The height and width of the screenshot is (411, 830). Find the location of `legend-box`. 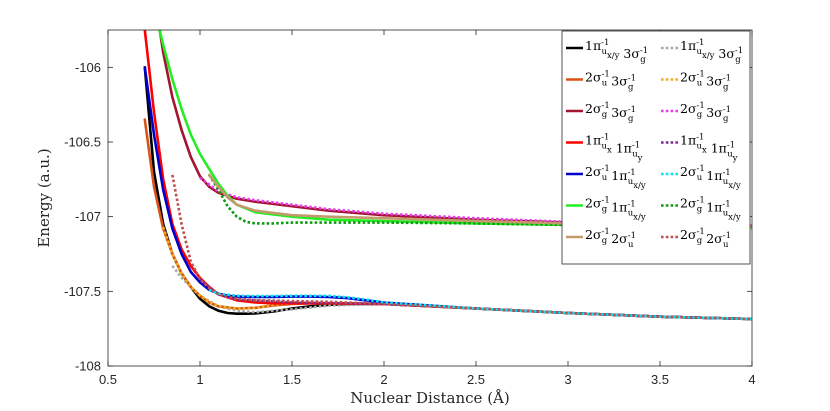

legend-box is located at coordinates (656, 147).